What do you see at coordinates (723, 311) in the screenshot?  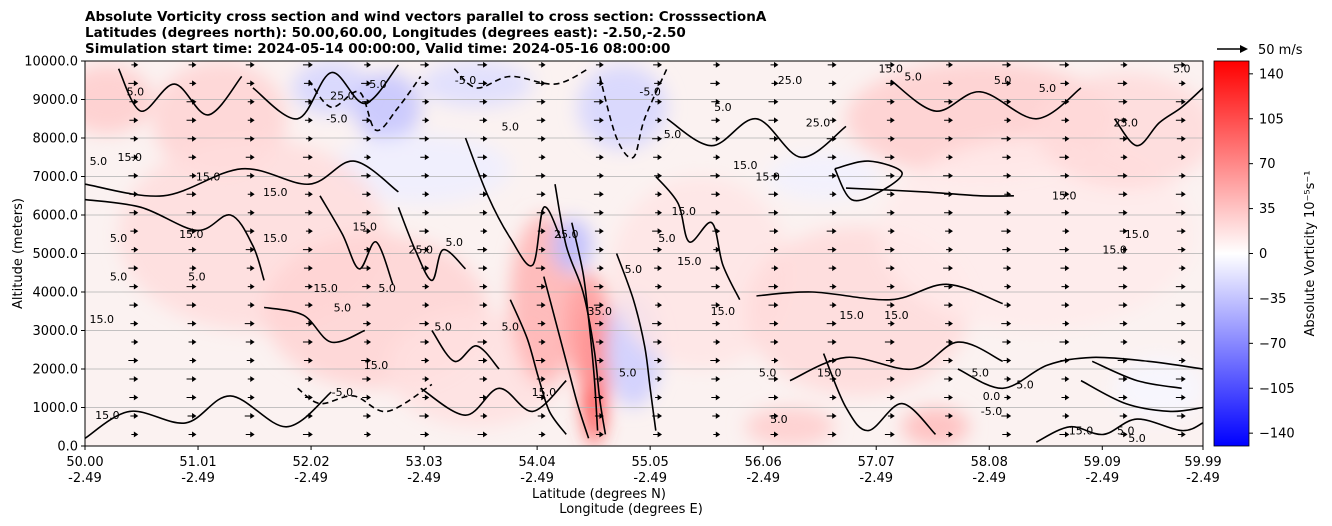 I see `contour-label-62: 15.0` at bounding box center [723, 311].